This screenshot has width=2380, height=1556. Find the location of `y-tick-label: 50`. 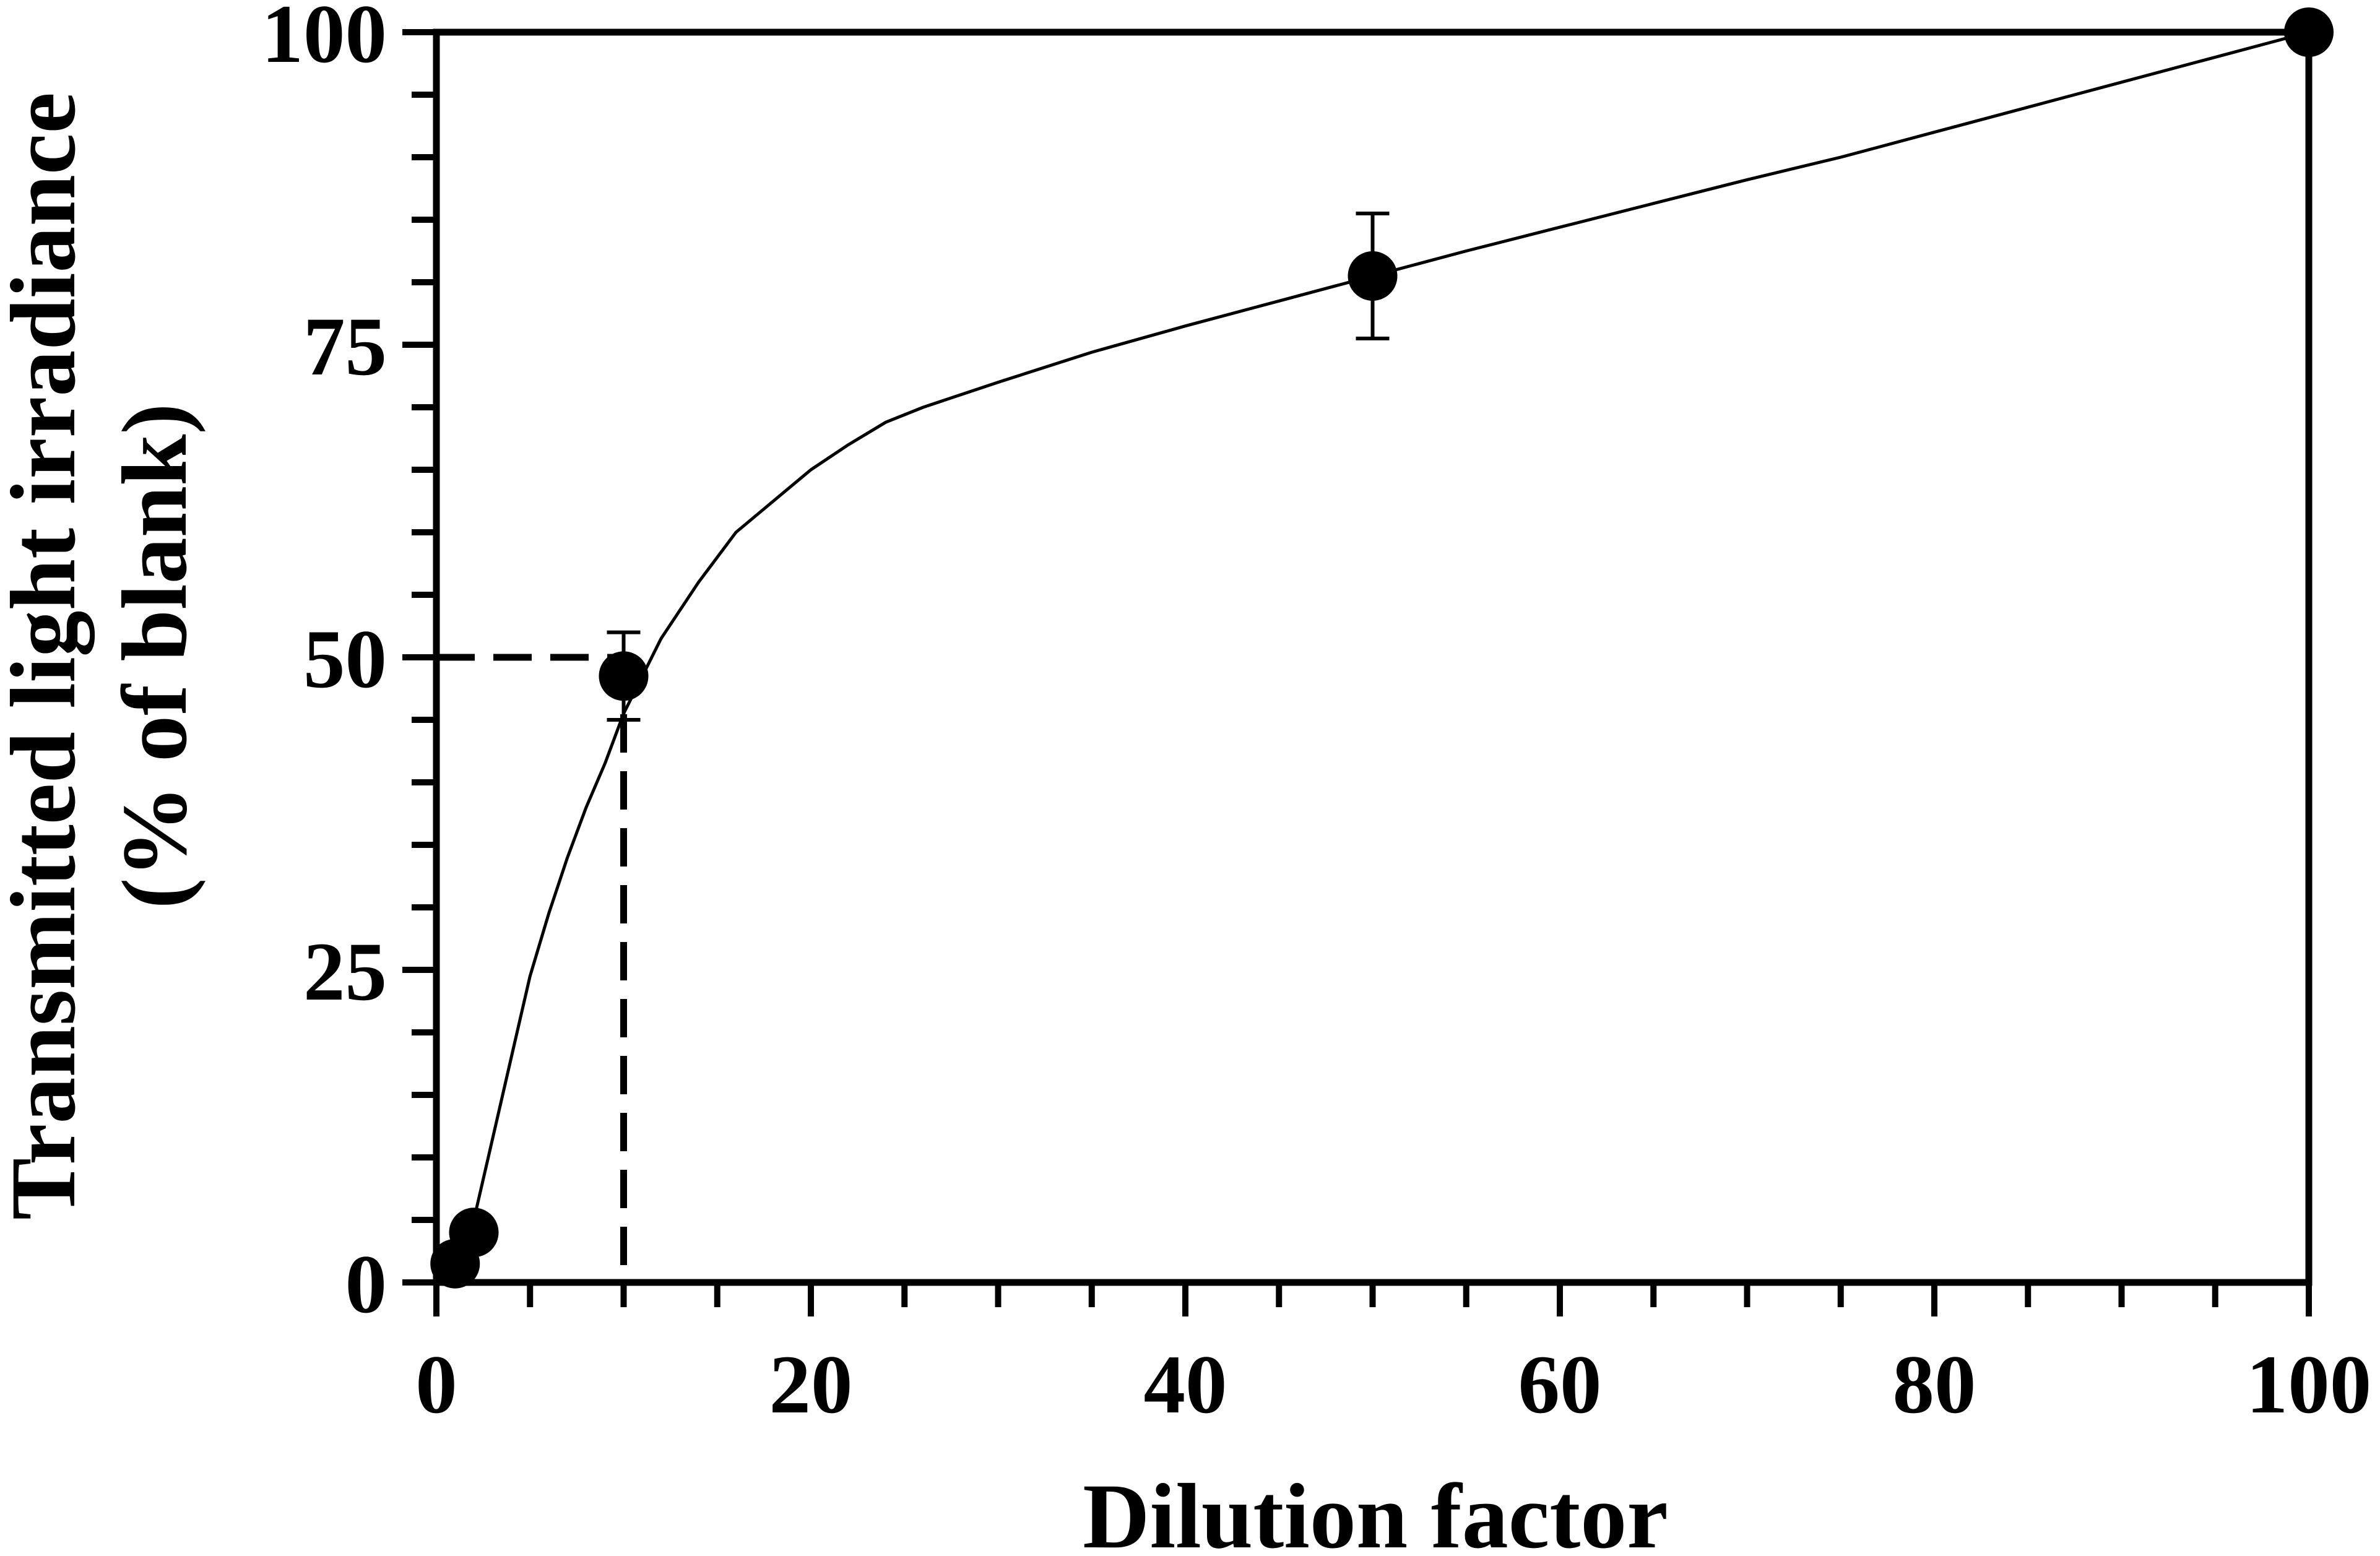

y-tick-label: 50 is located at coordinates (345, 659).